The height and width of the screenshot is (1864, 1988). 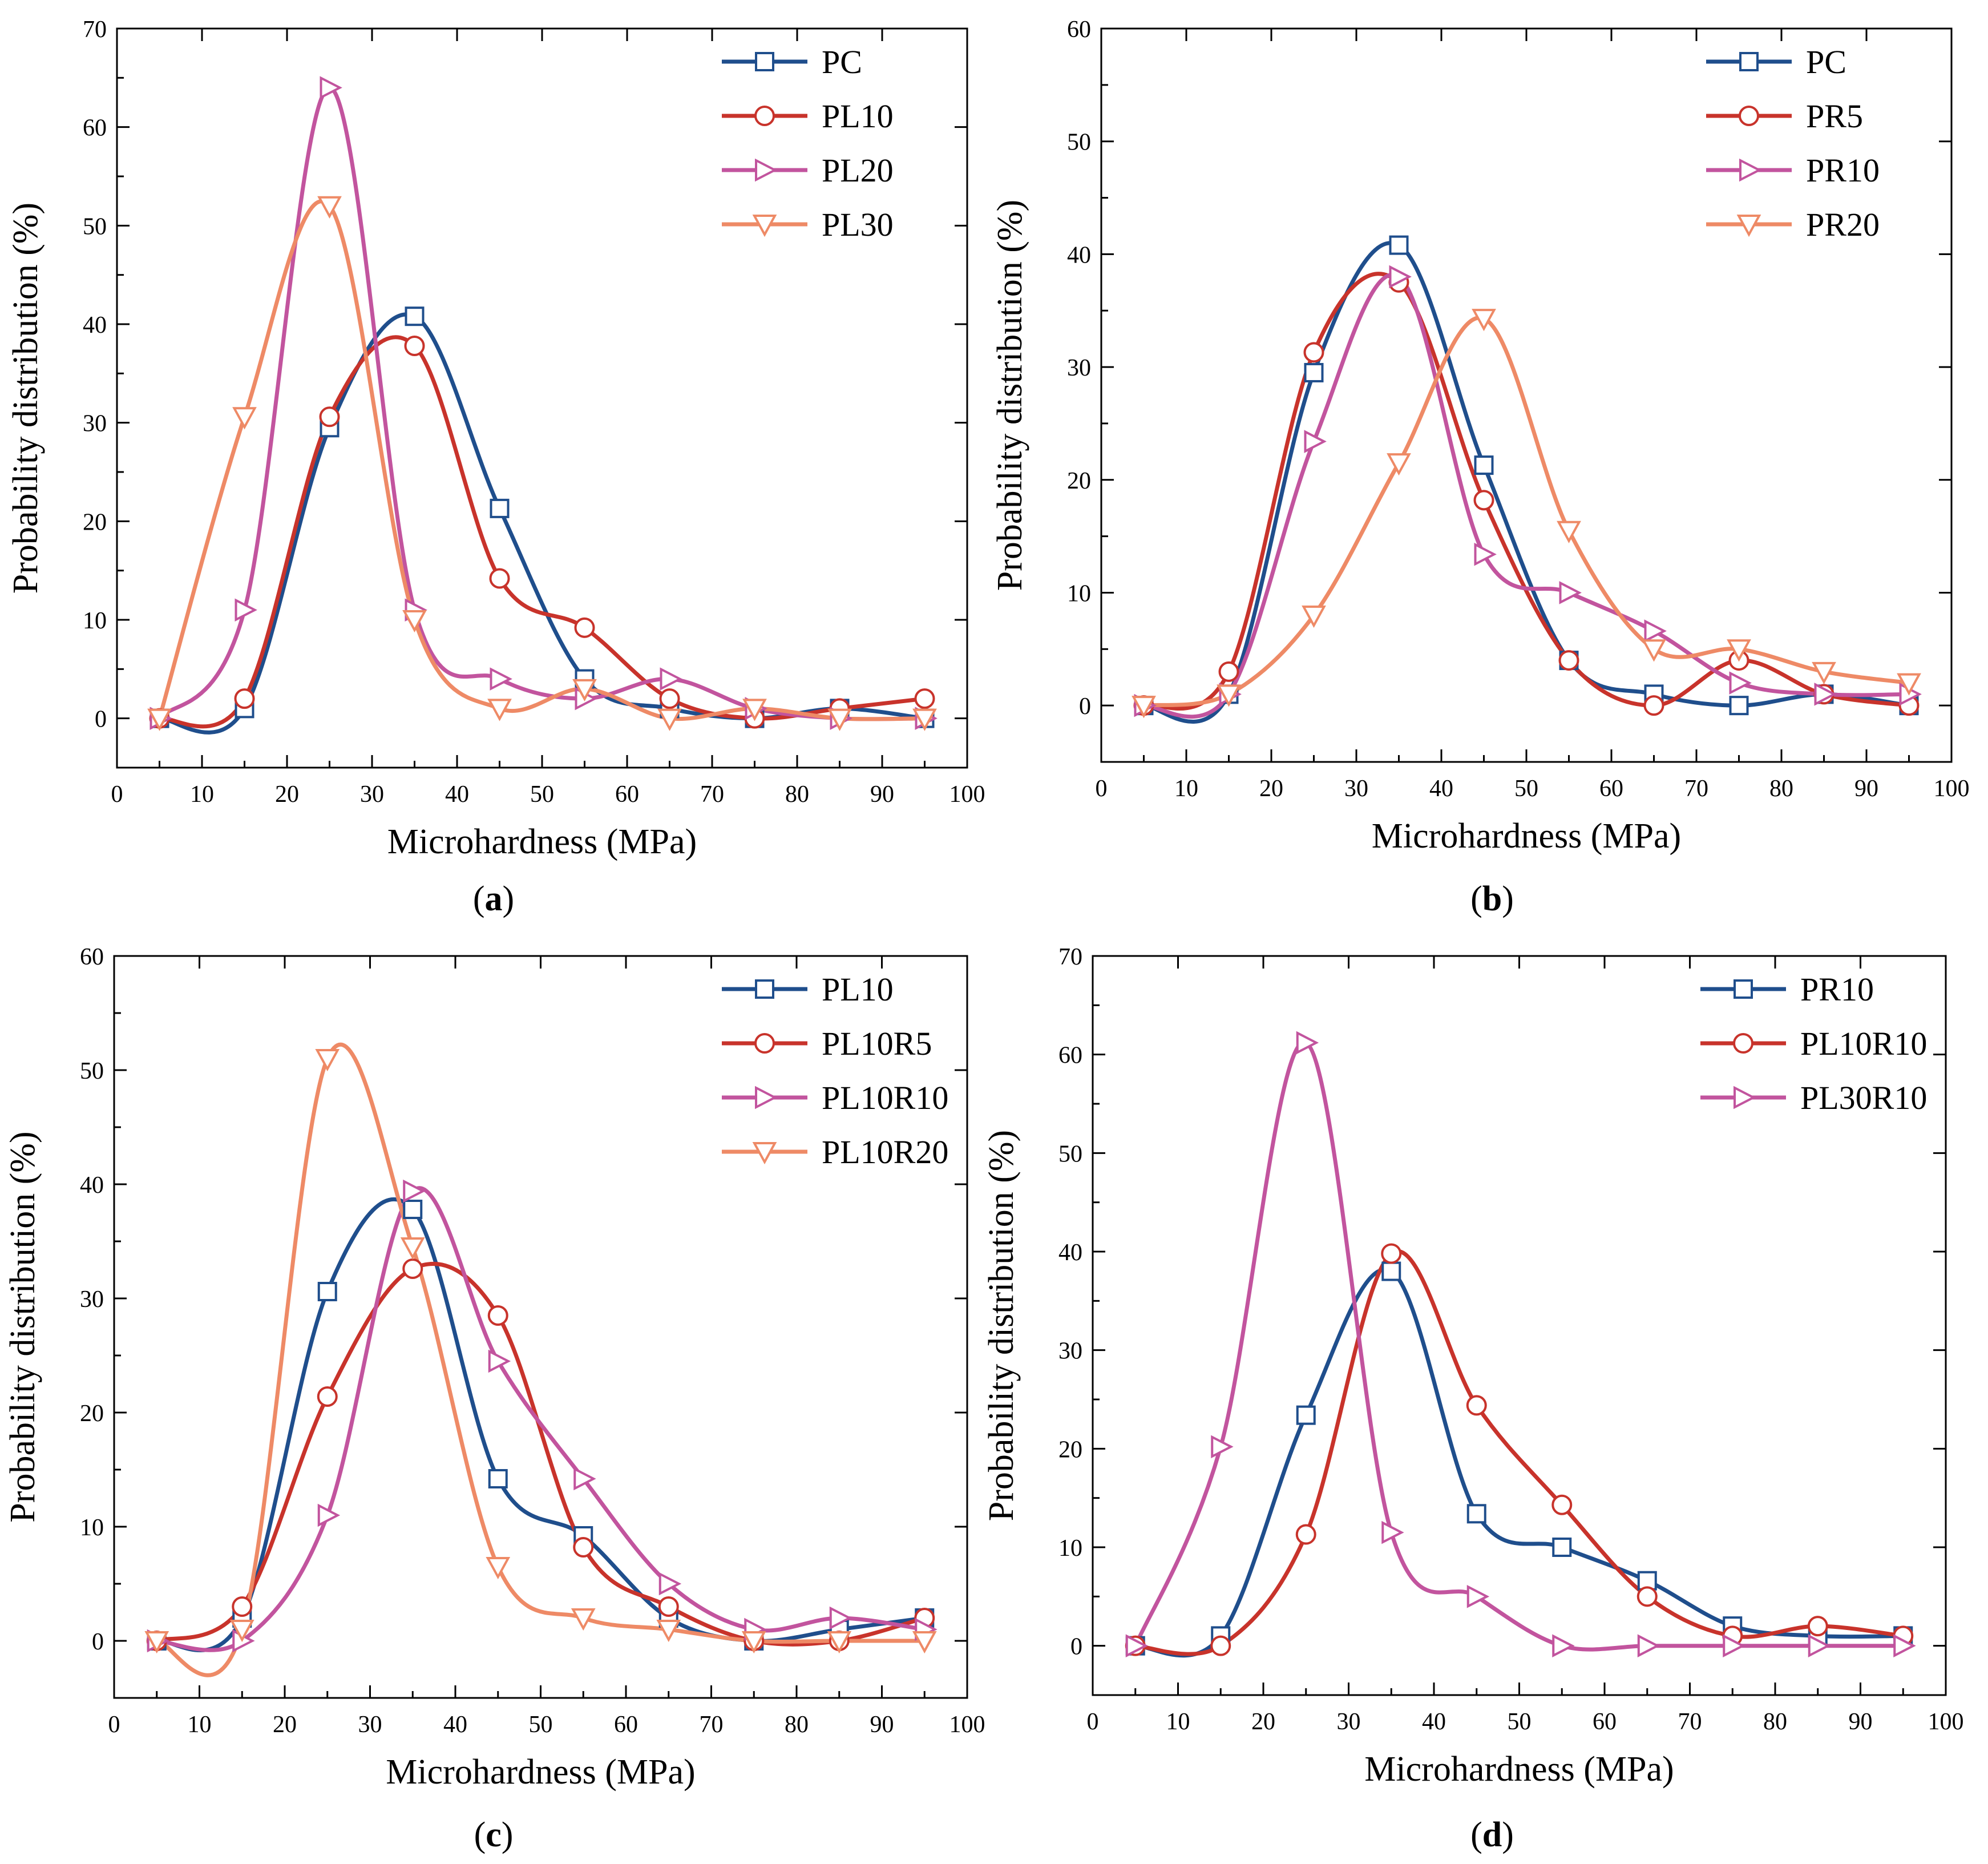 What do you see at coordinates (101, 720) in the screenshot?
I see `y-tick-label: 0` at bounding box center [101, 720].